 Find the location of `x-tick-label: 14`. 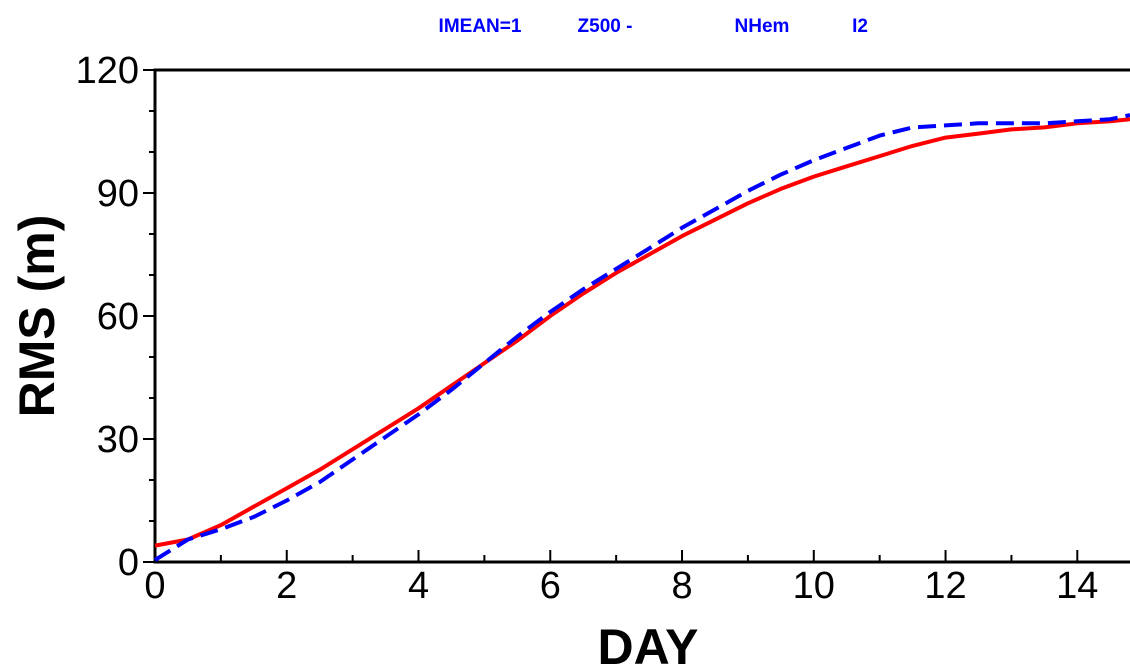

x-tick-label: 14 is located at coordinates (1077, 586).